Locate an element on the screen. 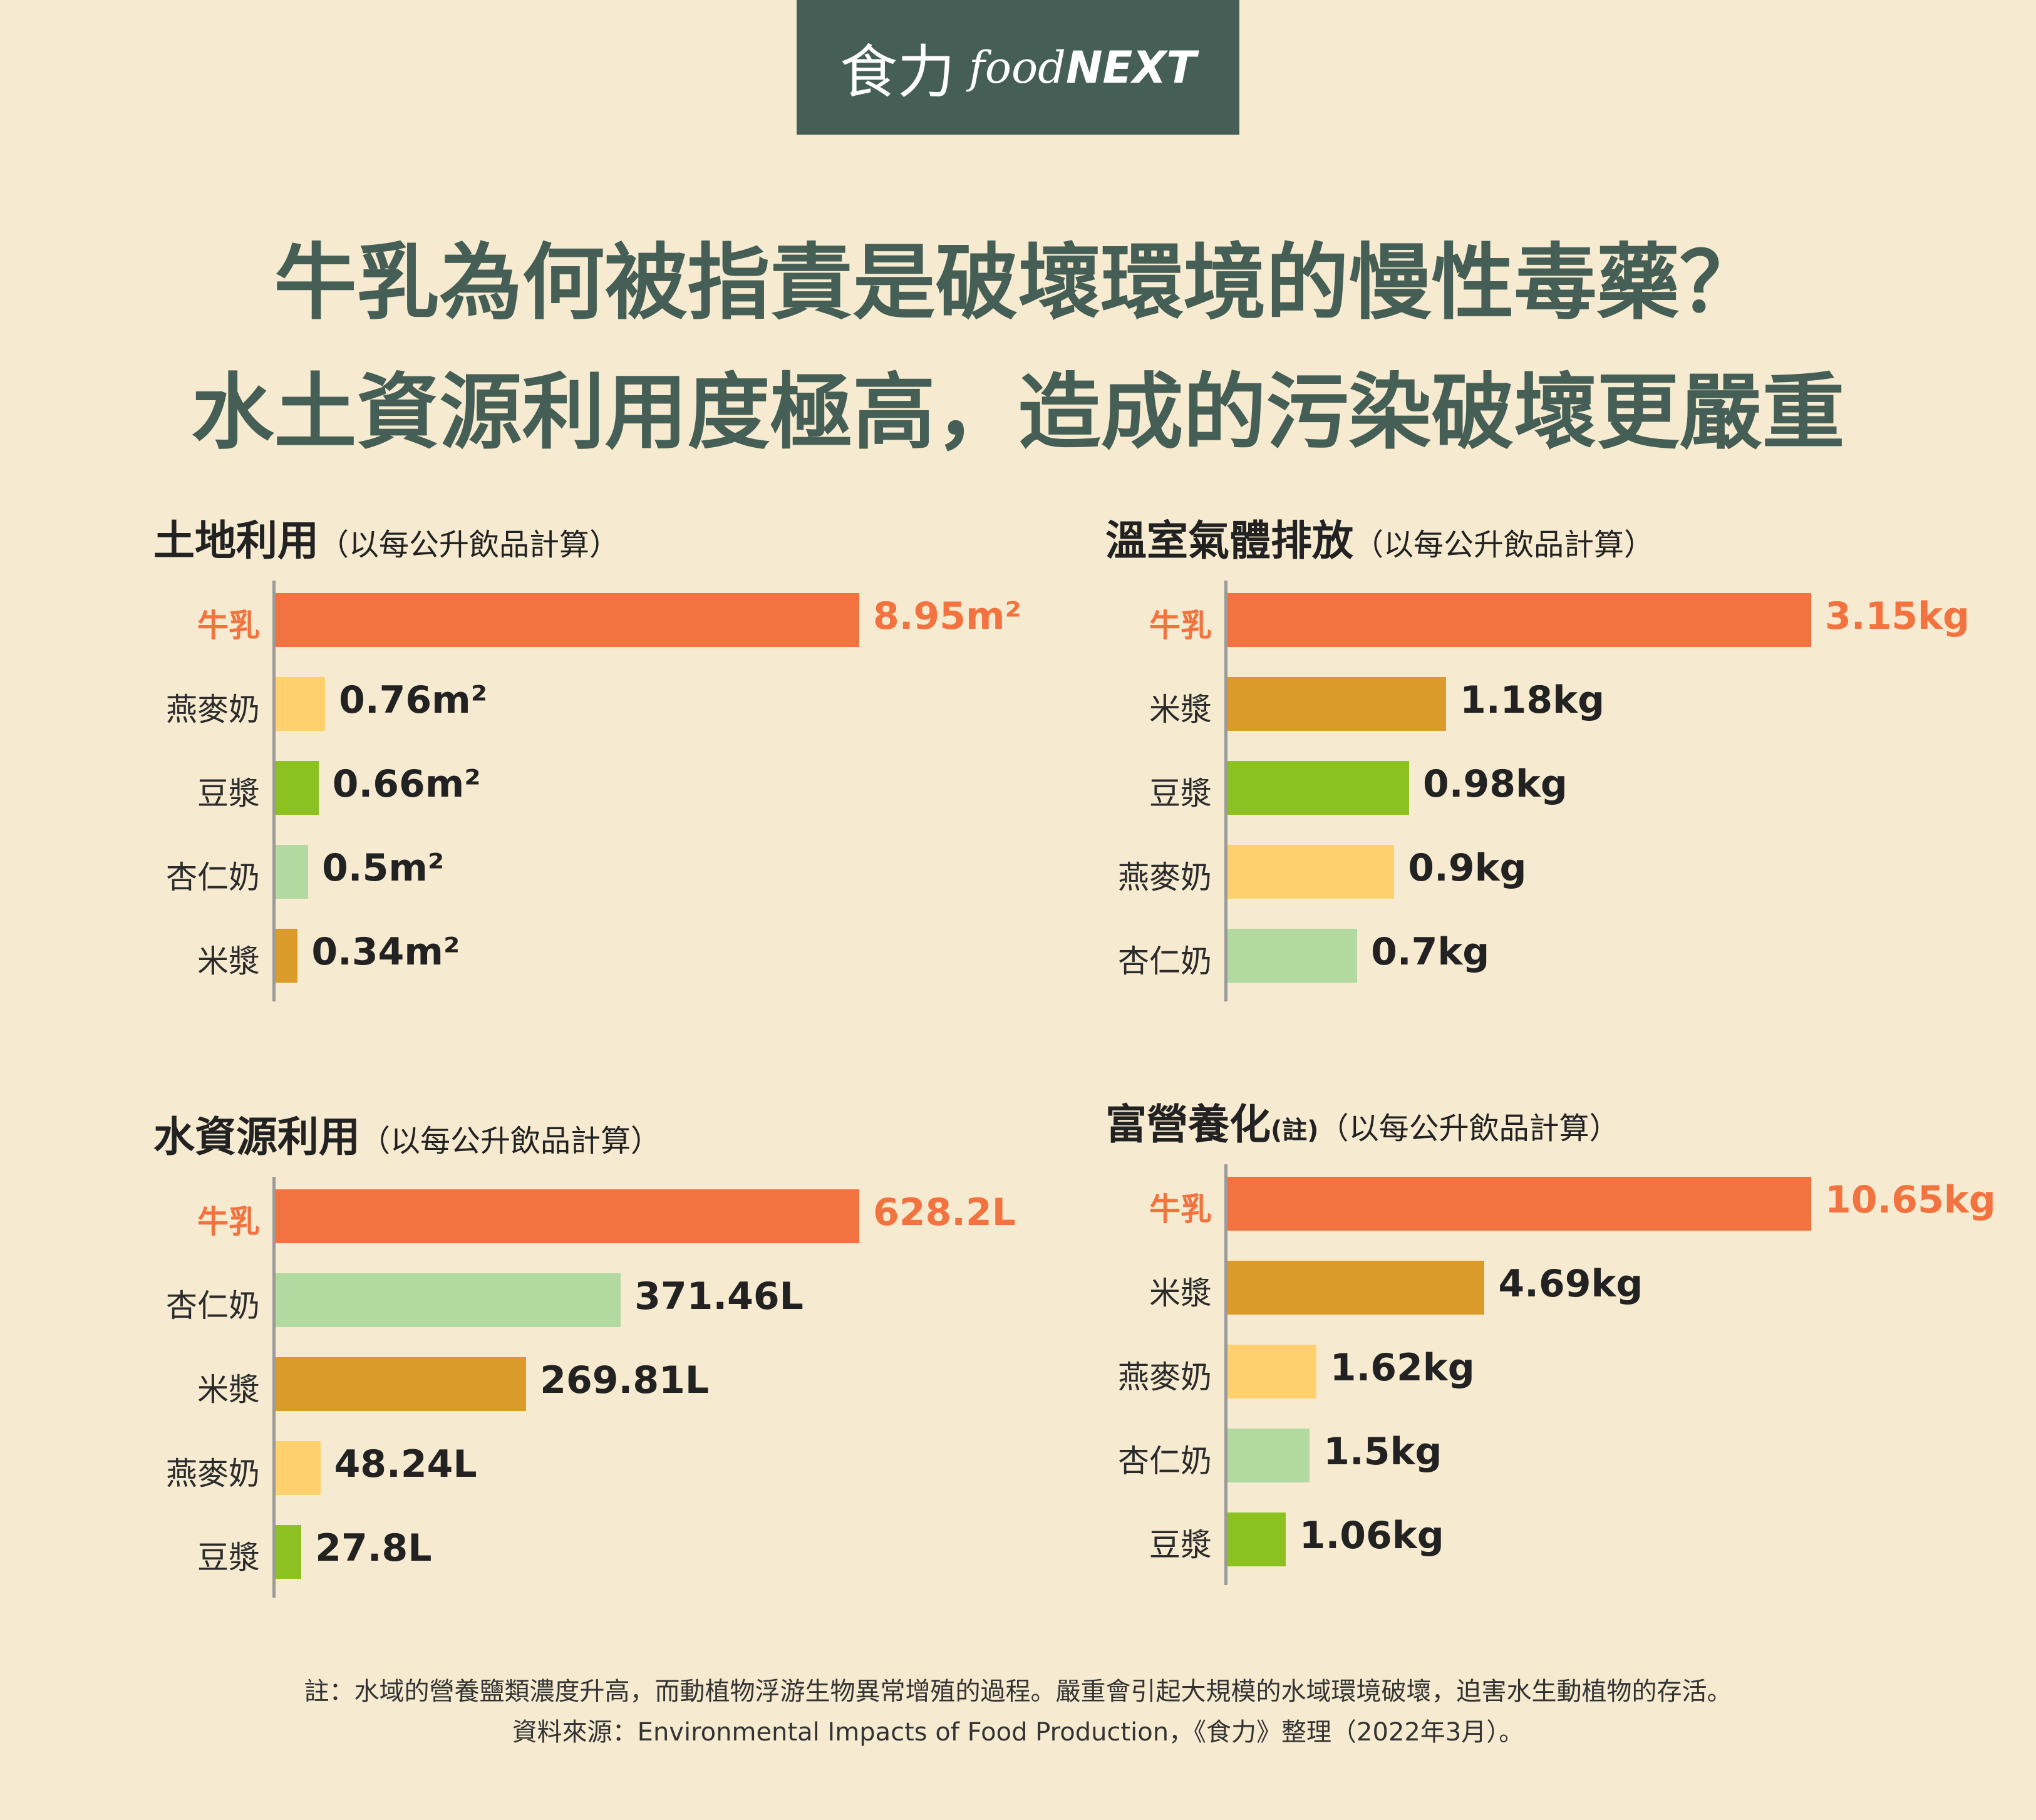  value-label: 371.46L is located at coordinates (719, 1296).